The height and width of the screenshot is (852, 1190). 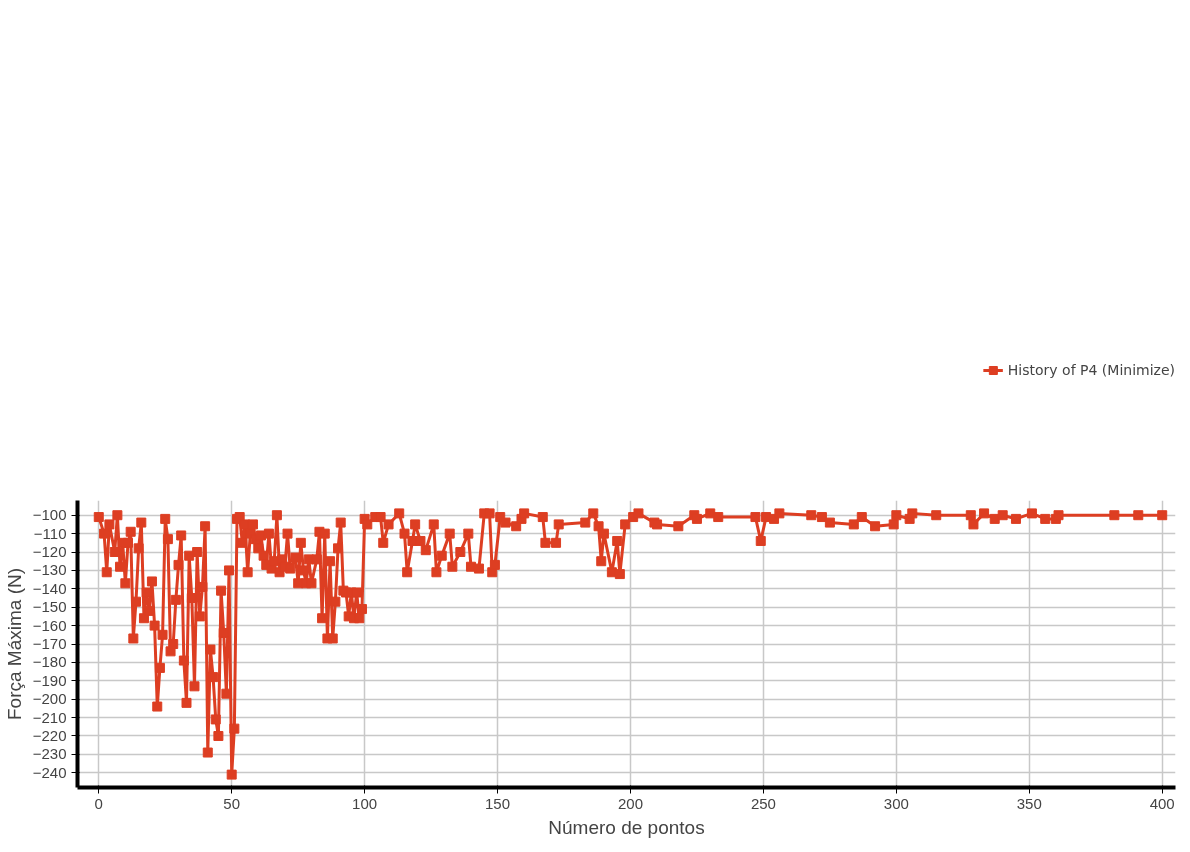 I want to click on y-tick-label: −240, so click(x=49, y=772).